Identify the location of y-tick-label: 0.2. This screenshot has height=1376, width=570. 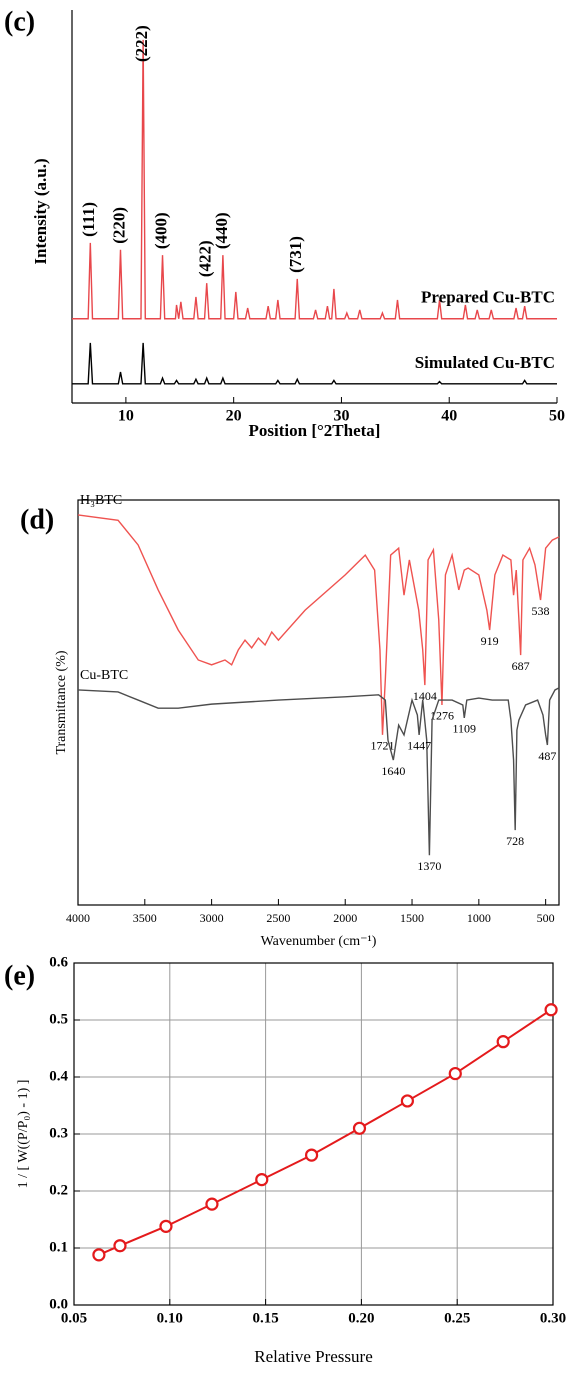
(58, 1190).